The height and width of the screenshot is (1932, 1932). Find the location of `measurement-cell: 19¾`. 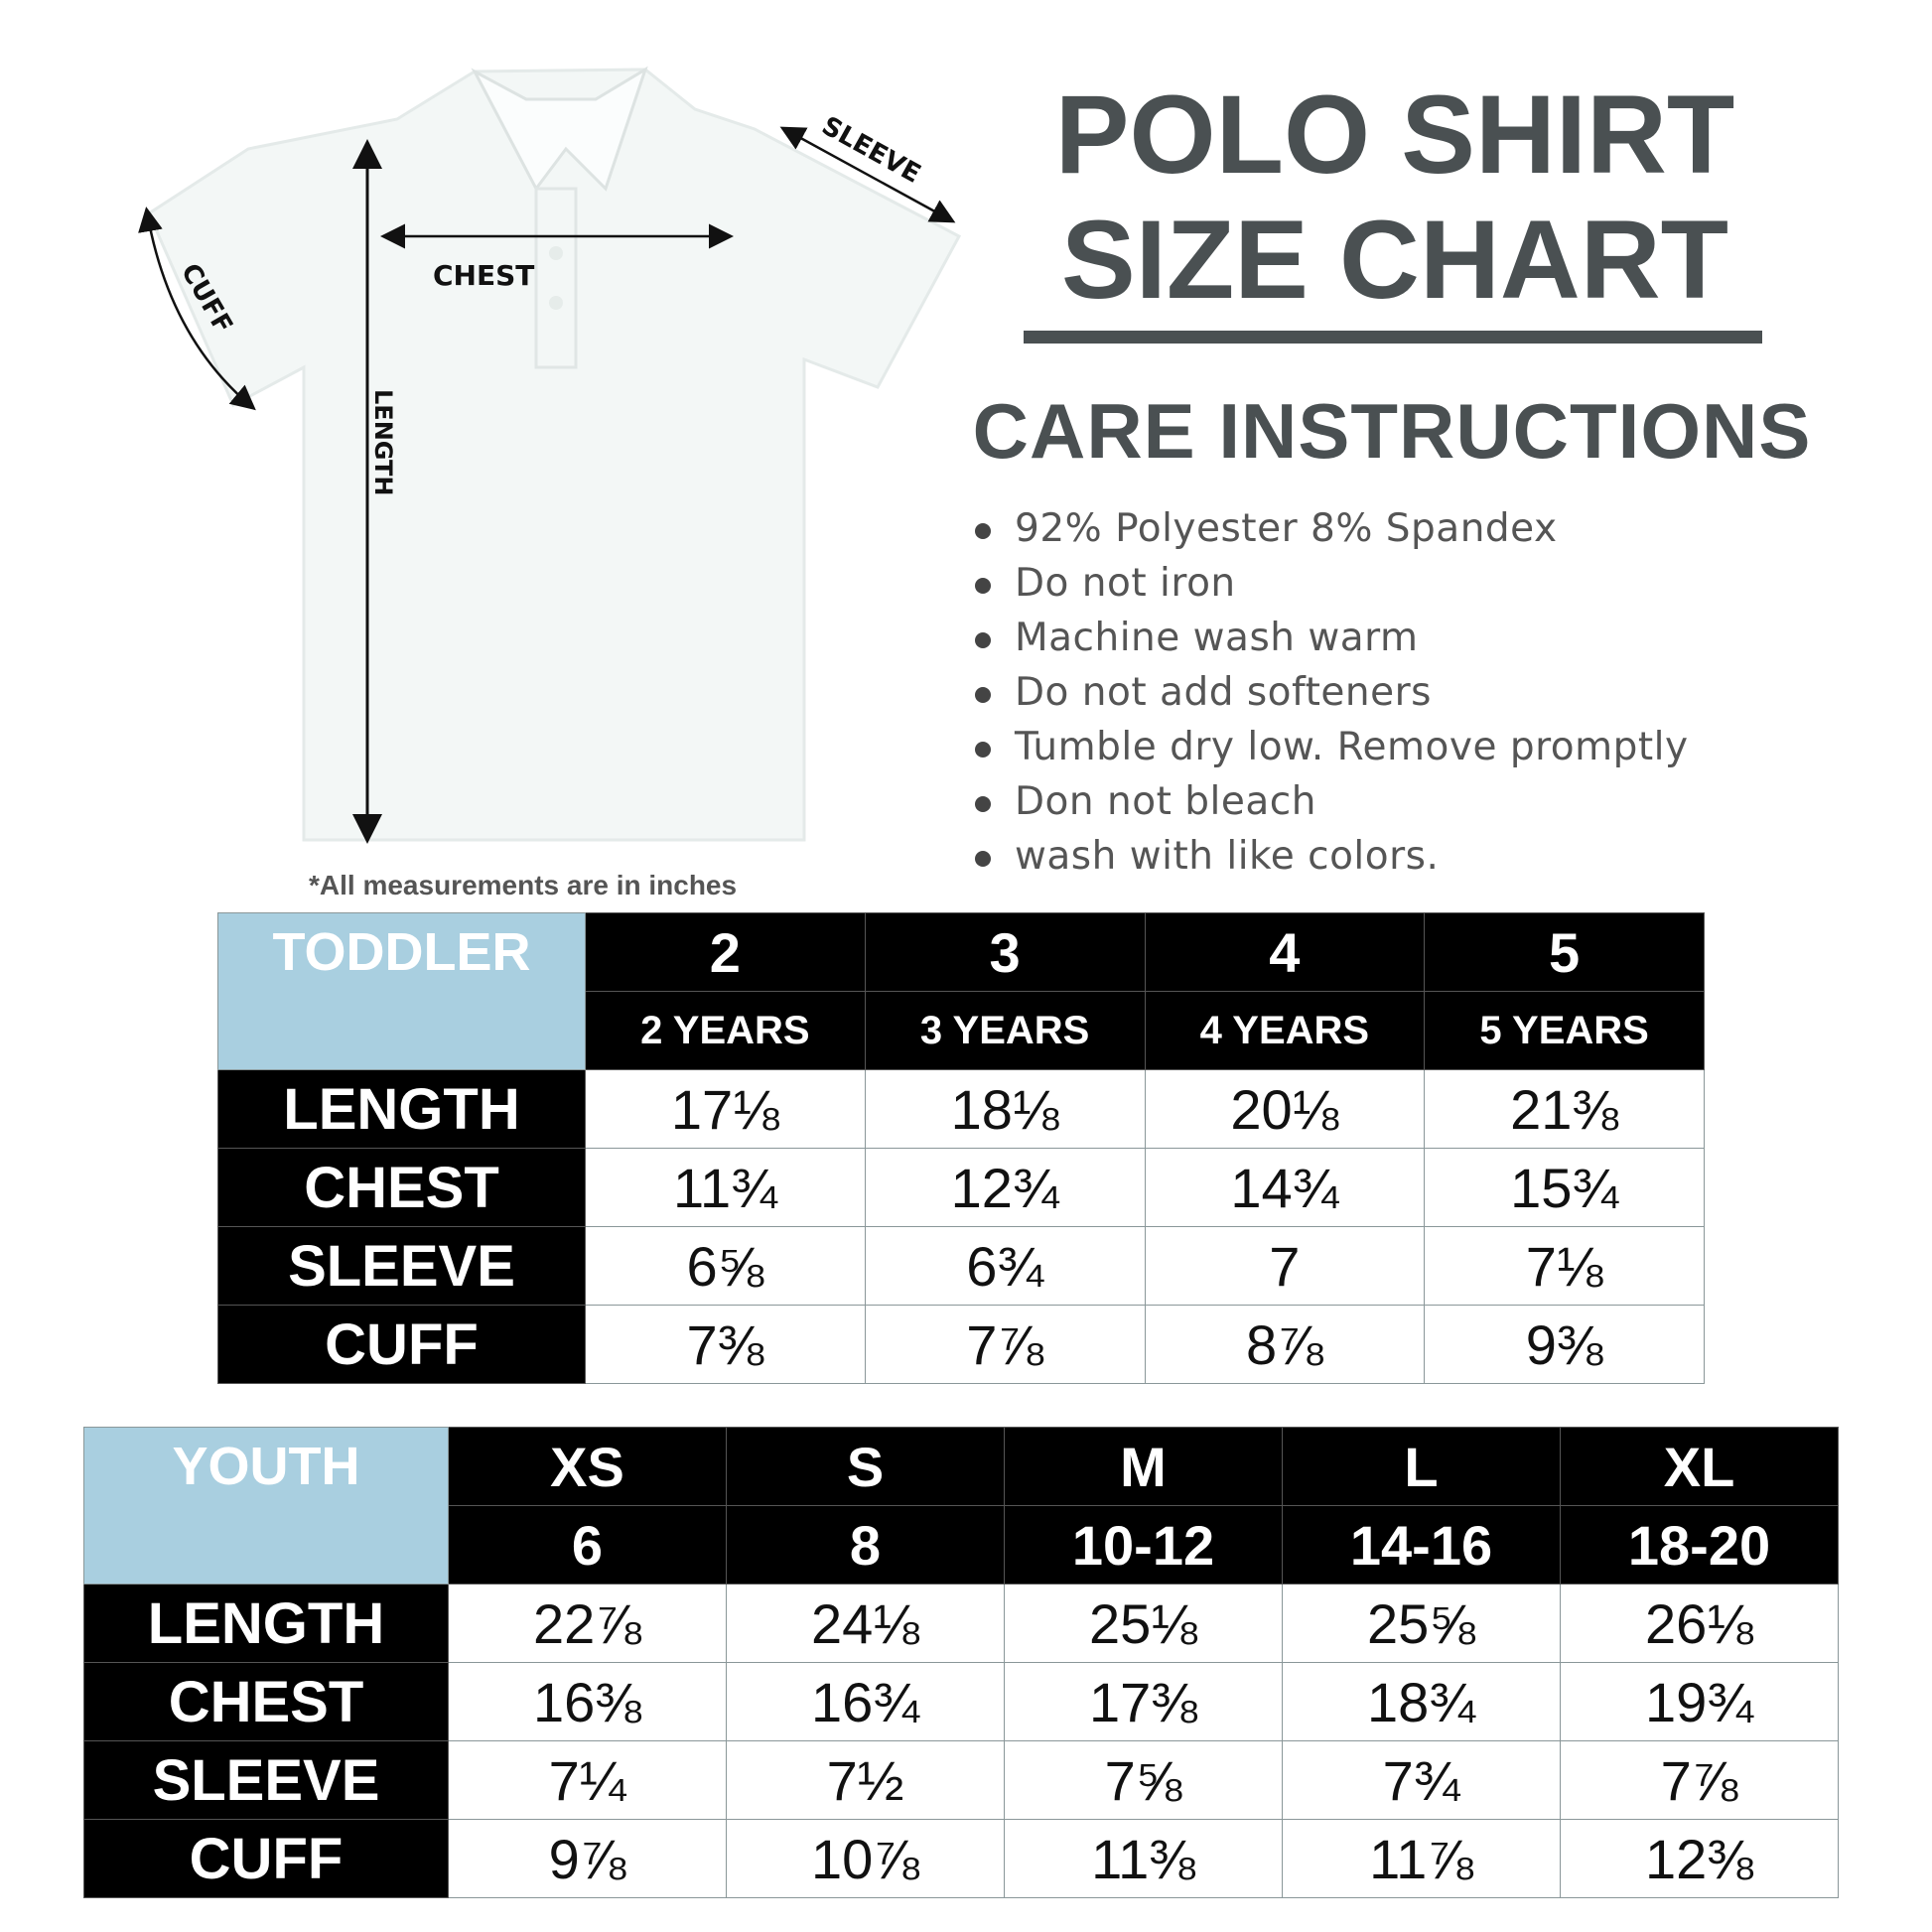

measurement-cell: 19¾ is located at coordinates (1700, 1701).